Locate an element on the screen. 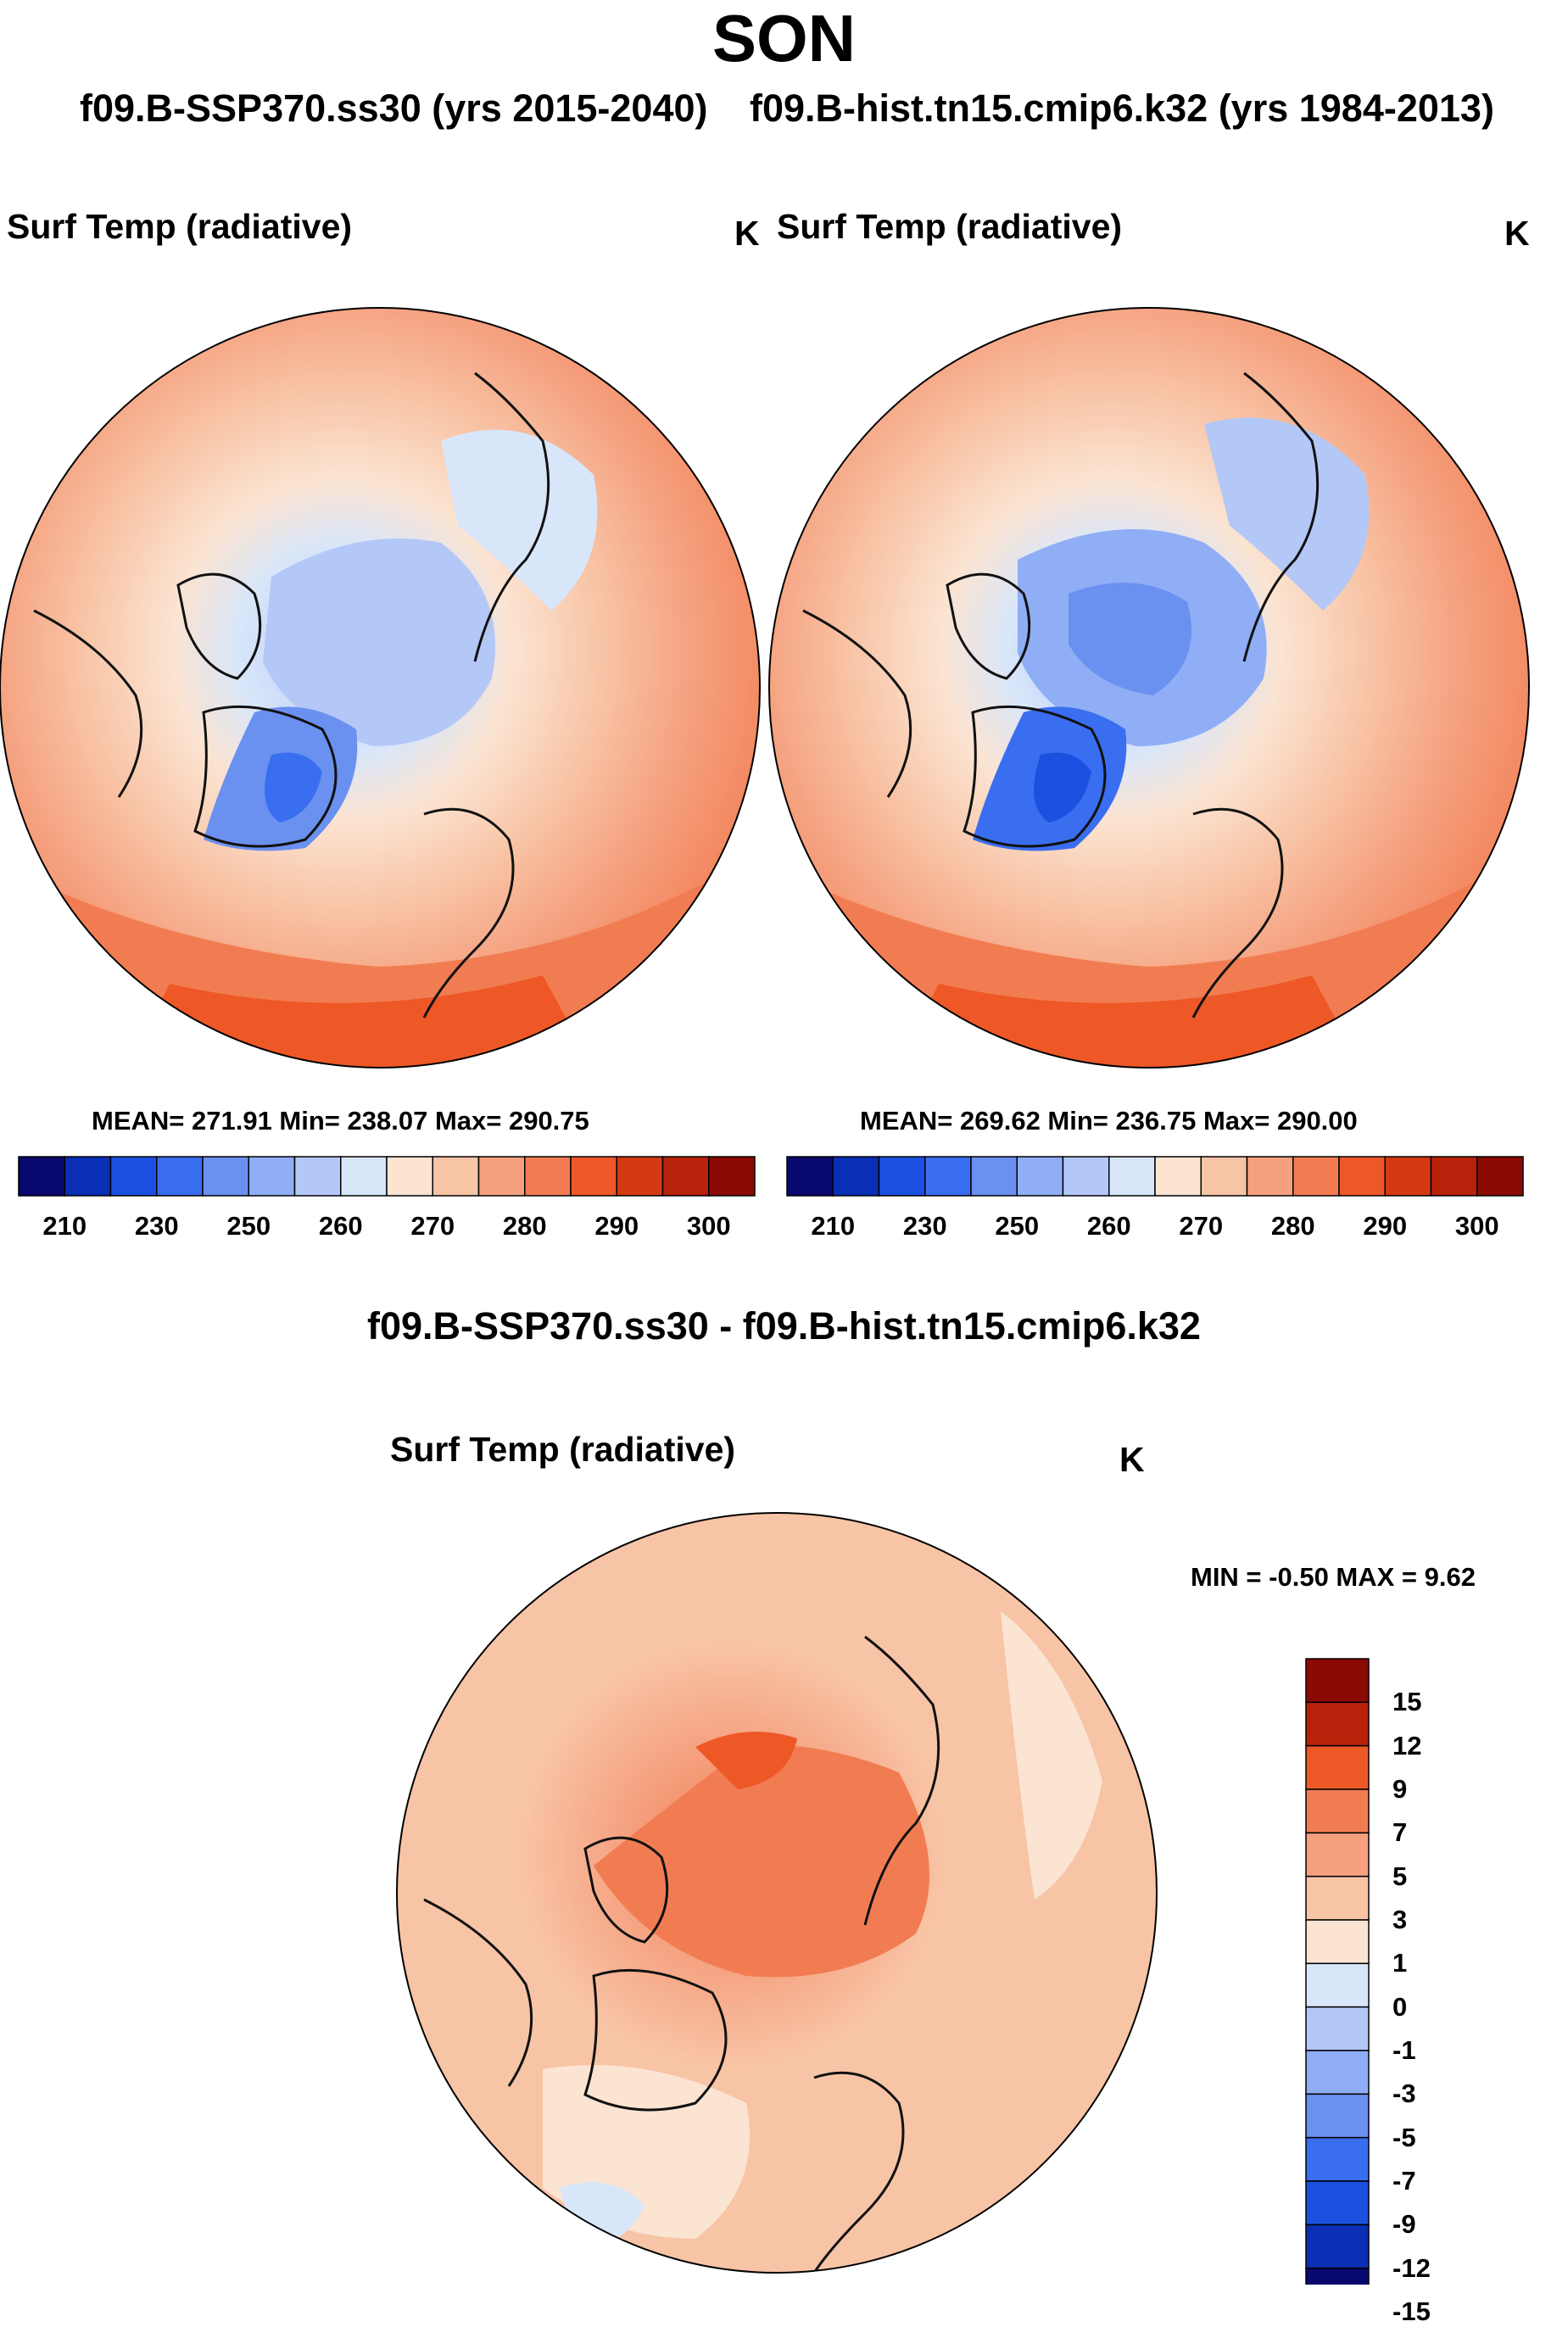 The width and height of the screenshot is (1568, 2327). run-a-title: f09.B-SSP370.ss30 (yrs 2015-2040) is located at coordinates (394, 108).